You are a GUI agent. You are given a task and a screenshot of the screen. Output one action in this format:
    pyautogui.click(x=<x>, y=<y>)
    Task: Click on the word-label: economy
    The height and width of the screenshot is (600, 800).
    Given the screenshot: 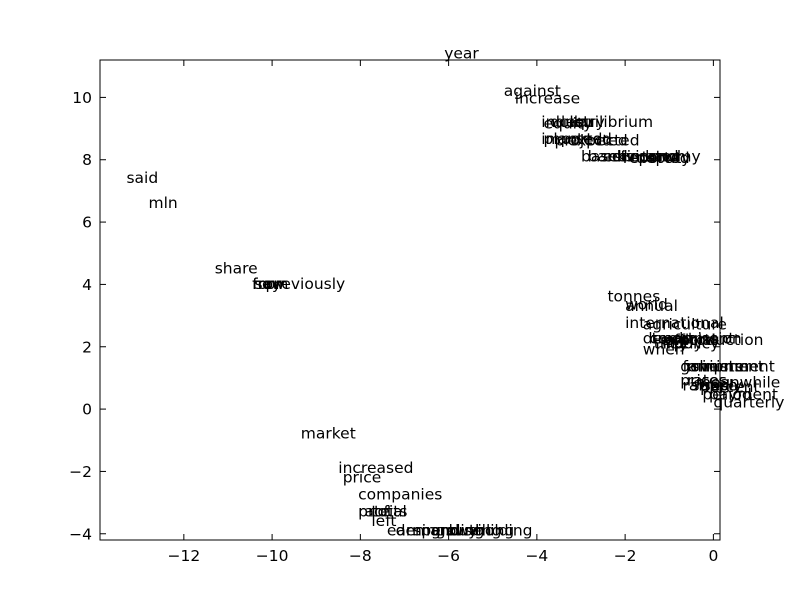 What is the action you would take?
    pyautogui.click(x=665, y=156)
    